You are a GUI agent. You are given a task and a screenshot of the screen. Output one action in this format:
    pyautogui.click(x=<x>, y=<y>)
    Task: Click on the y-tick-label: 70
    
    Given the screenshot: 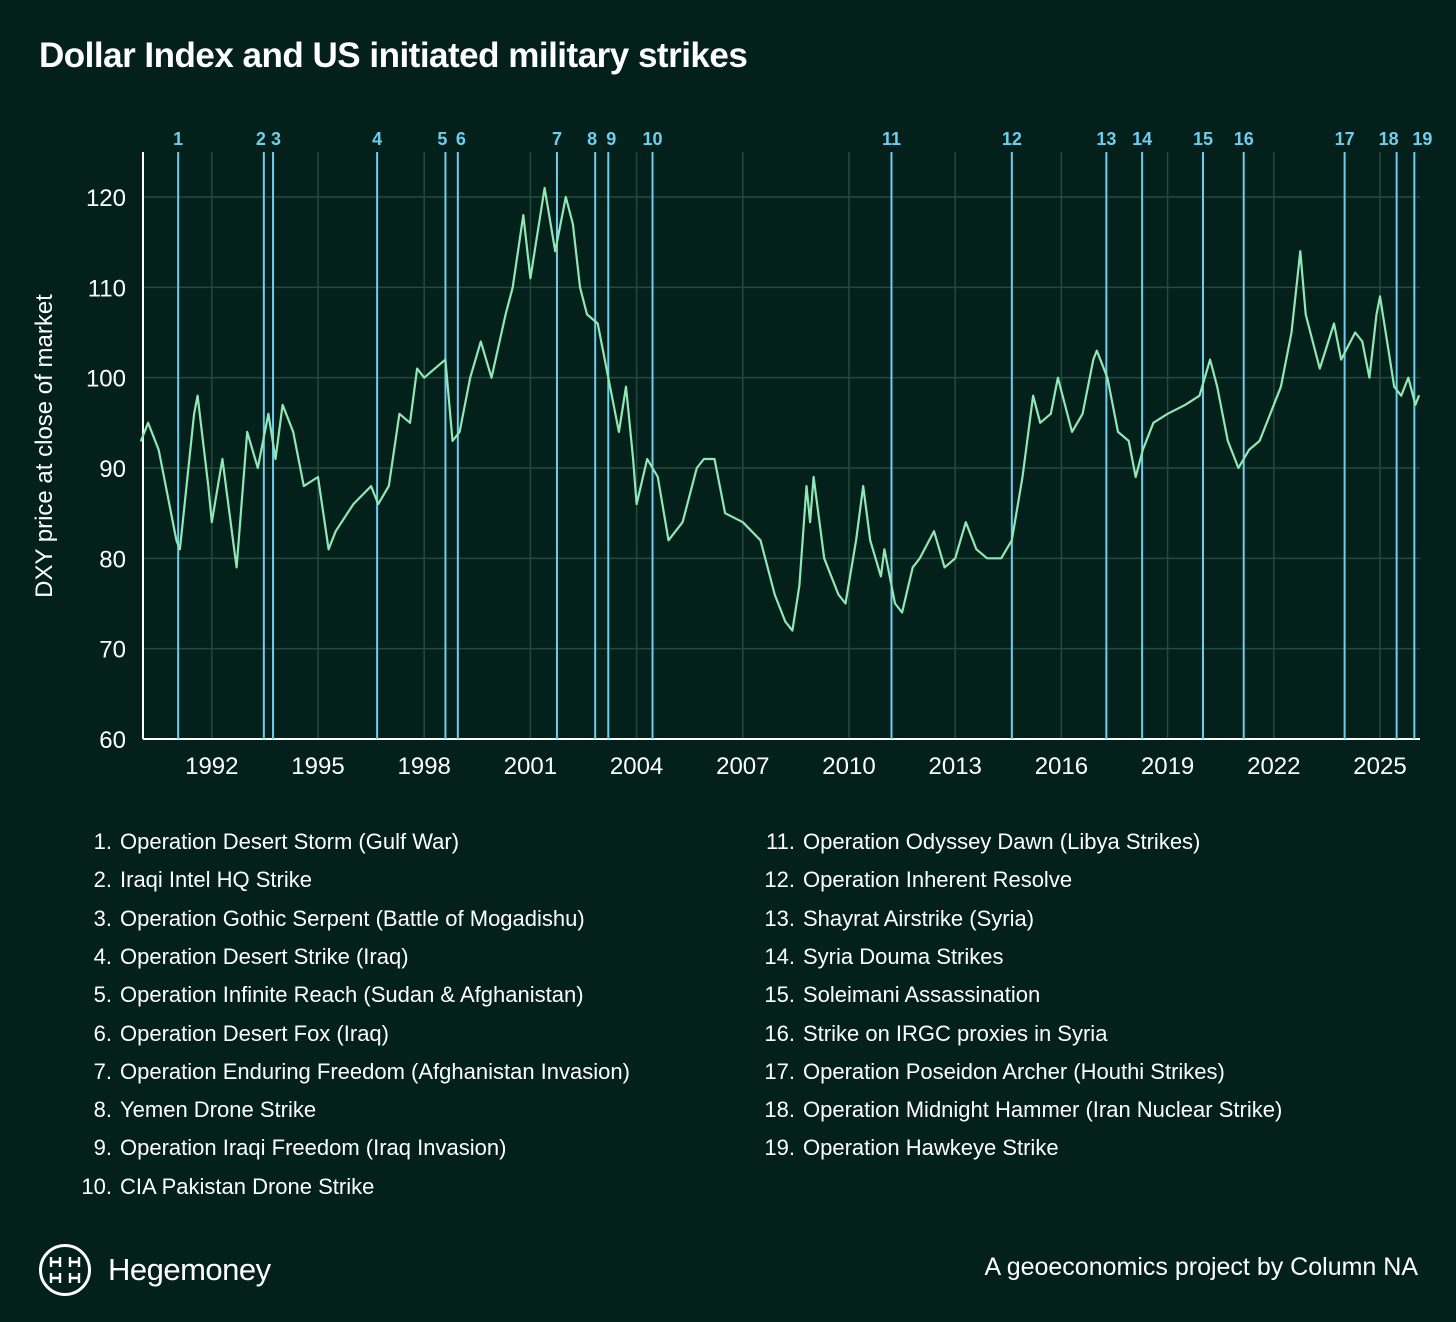 What is the action you would take?
    pyautogui.click(x=112, y=650)
    